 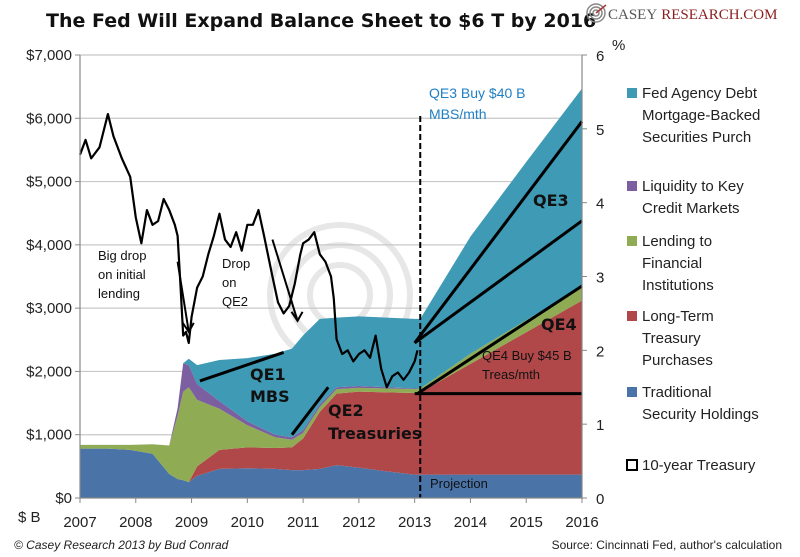 What do you see at coordinates (374, 433) in the screenshot?
I see `annotation-qe2: Treasuries` at bounding box center [374, 433].